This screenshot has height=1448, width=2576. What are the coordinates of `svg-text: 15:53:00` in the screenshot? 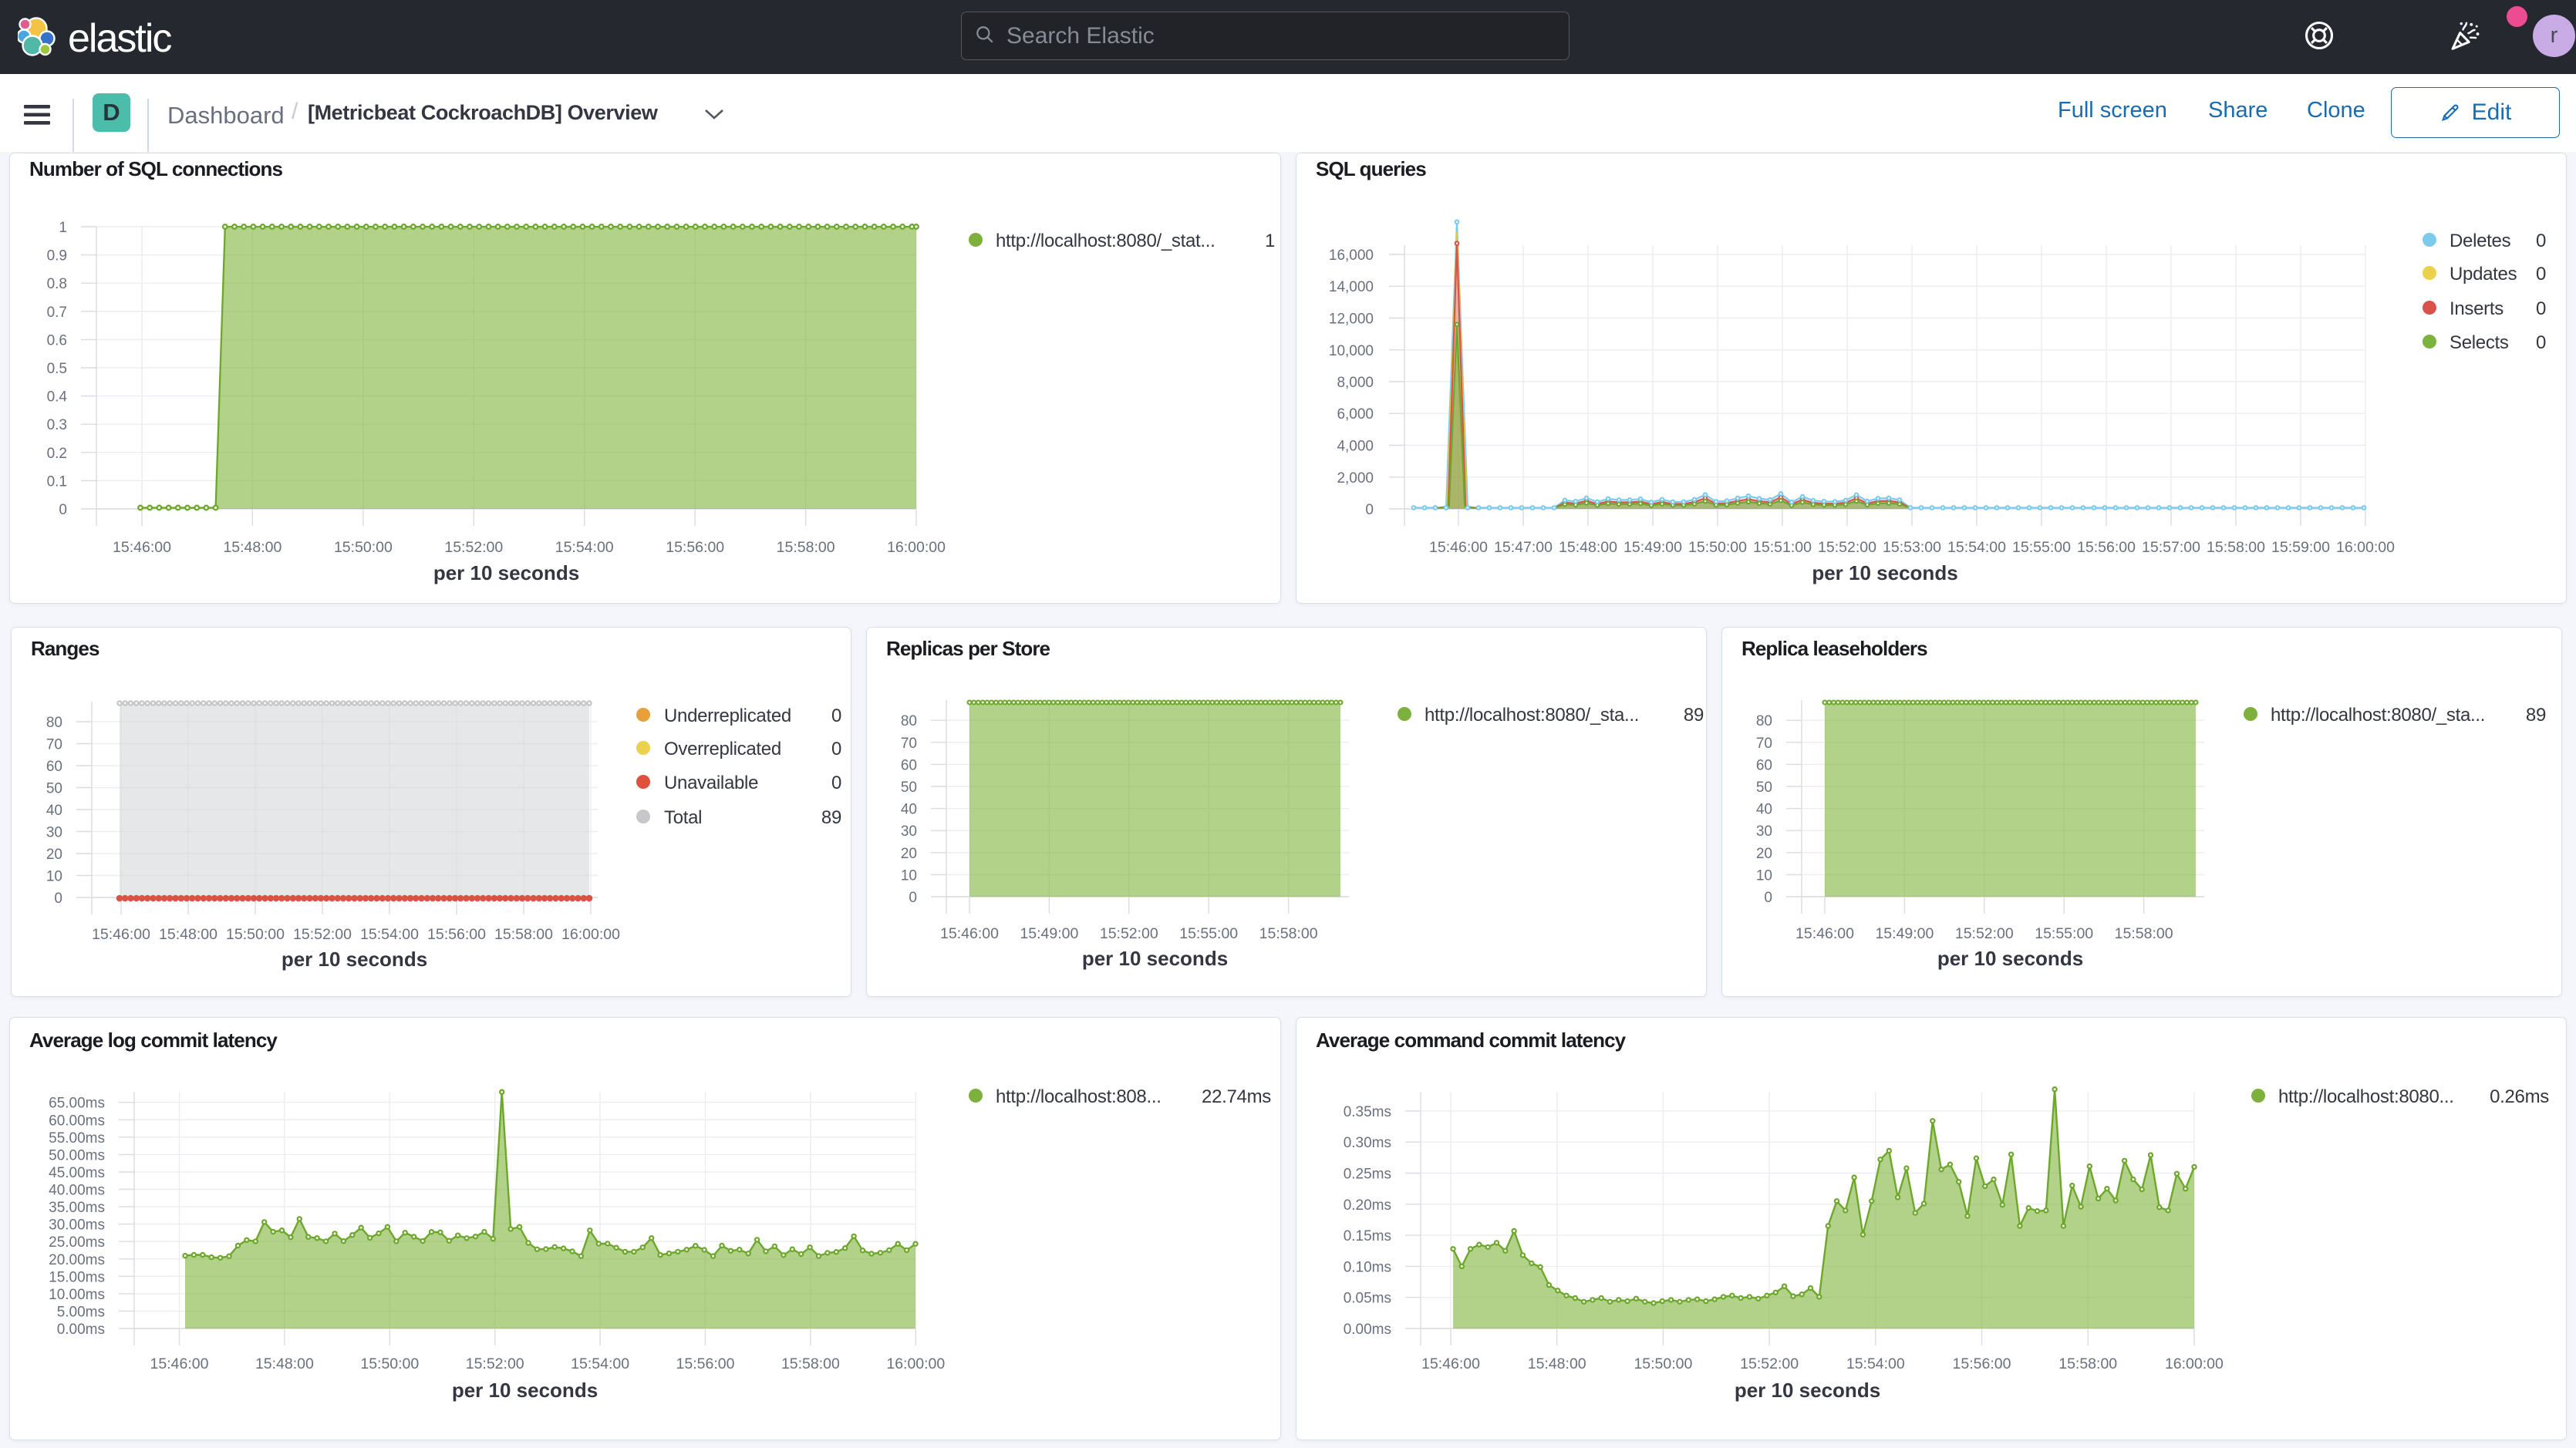 It's located at (1912, 547).